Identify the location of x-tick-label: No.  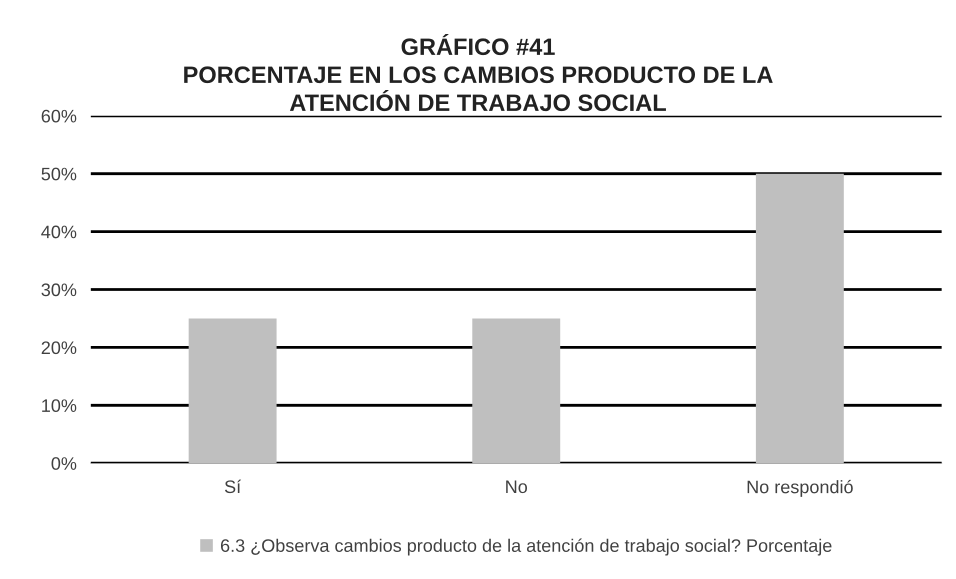
(517, 487).